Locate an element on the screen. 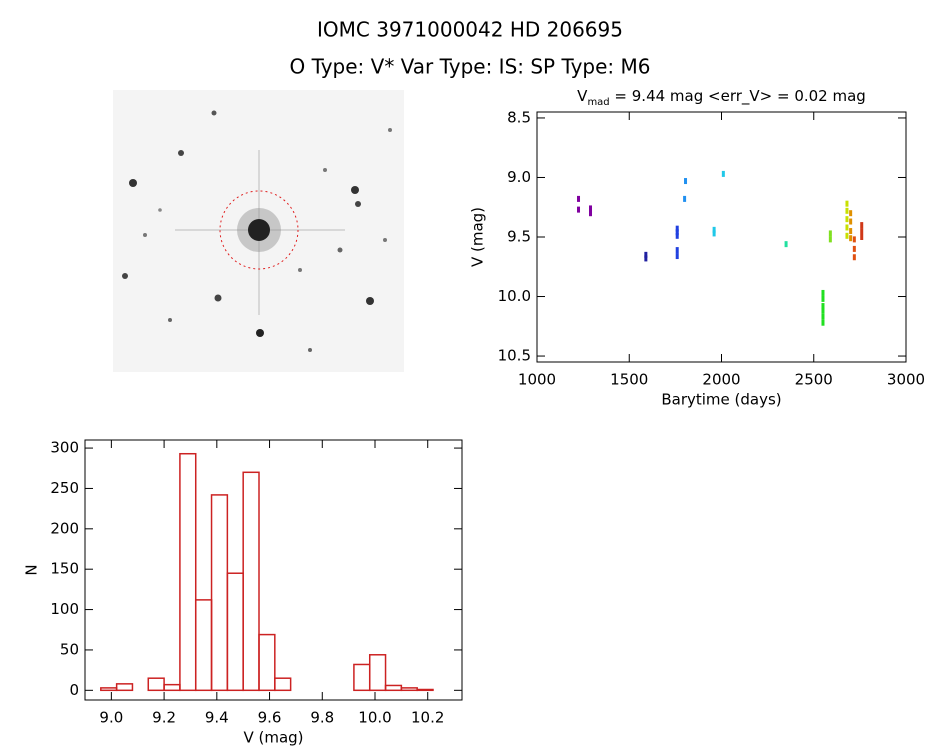 The height and width of the screenshot is (747, 944). y-tick-label: 50 is located at coordinates (69, 649).